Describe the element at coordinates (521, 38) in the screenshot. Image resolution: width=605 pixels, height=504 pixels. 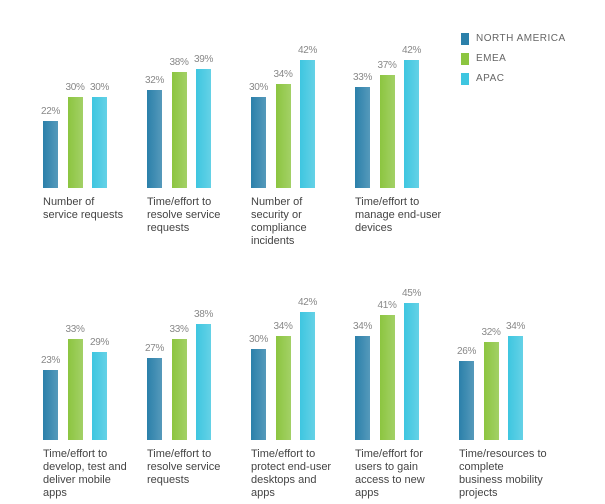
I see `legend-label: NORTH AMERICA` at that location.